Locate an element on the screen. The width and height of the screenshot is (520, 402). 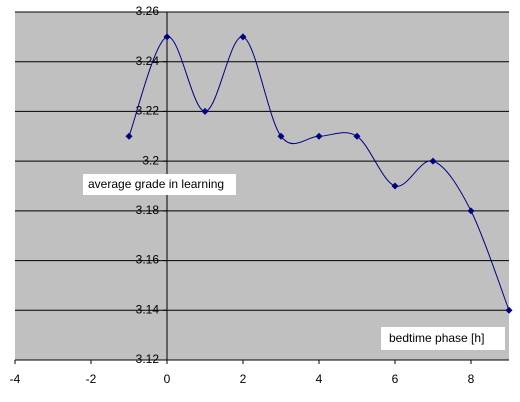
y-tick-label: 3.24 is located at coordinates (148, 61).